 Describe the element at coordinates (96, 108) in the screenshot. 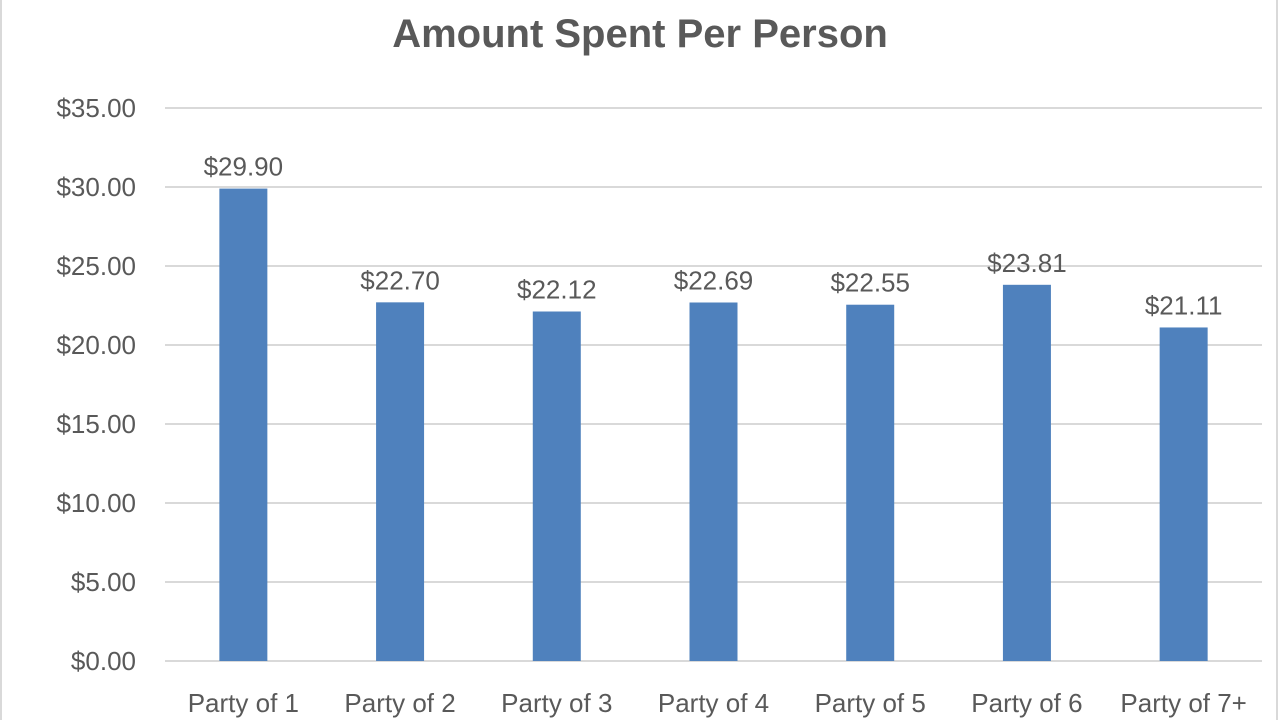

I see `y-tick-label: $35.00` at that location.